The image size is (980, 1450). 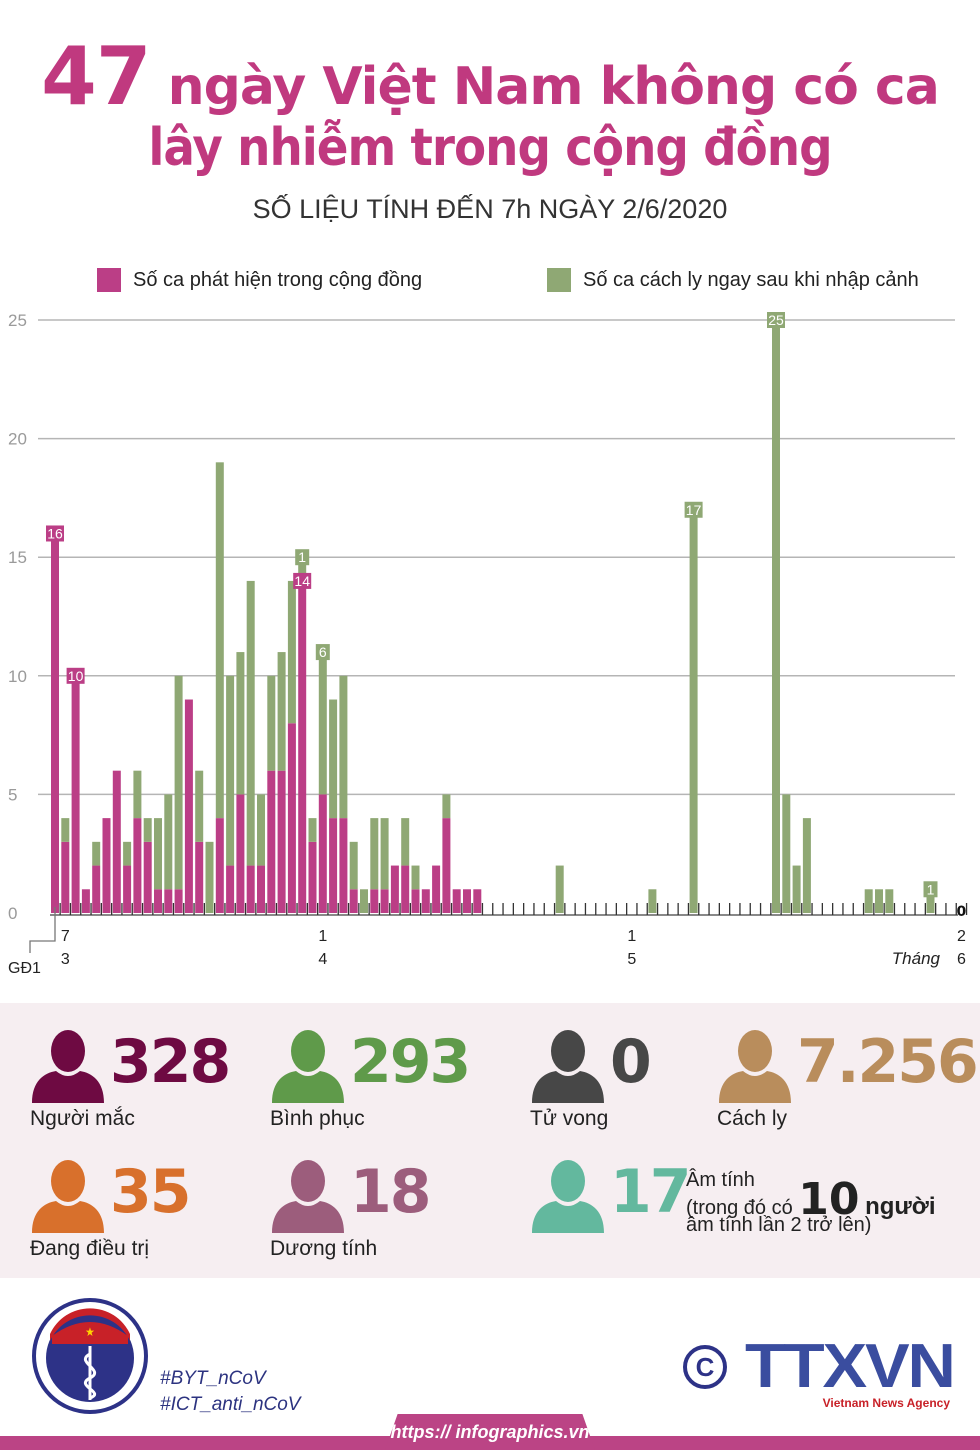 What do you see at coordinates (553, 87) in the screenshot?
I see `title-text: ngày Việt Nam không có ca` at bounding box center [553, 87].